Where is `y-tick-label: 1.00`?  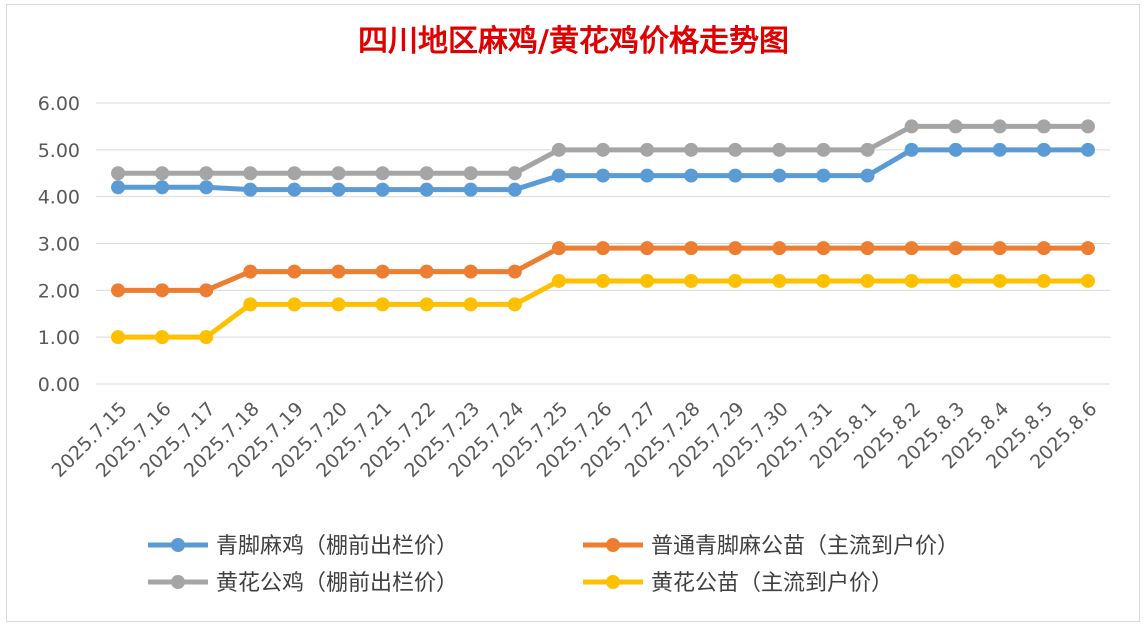 y-tick-label: 1.00 is located at coordinates (59, 338).